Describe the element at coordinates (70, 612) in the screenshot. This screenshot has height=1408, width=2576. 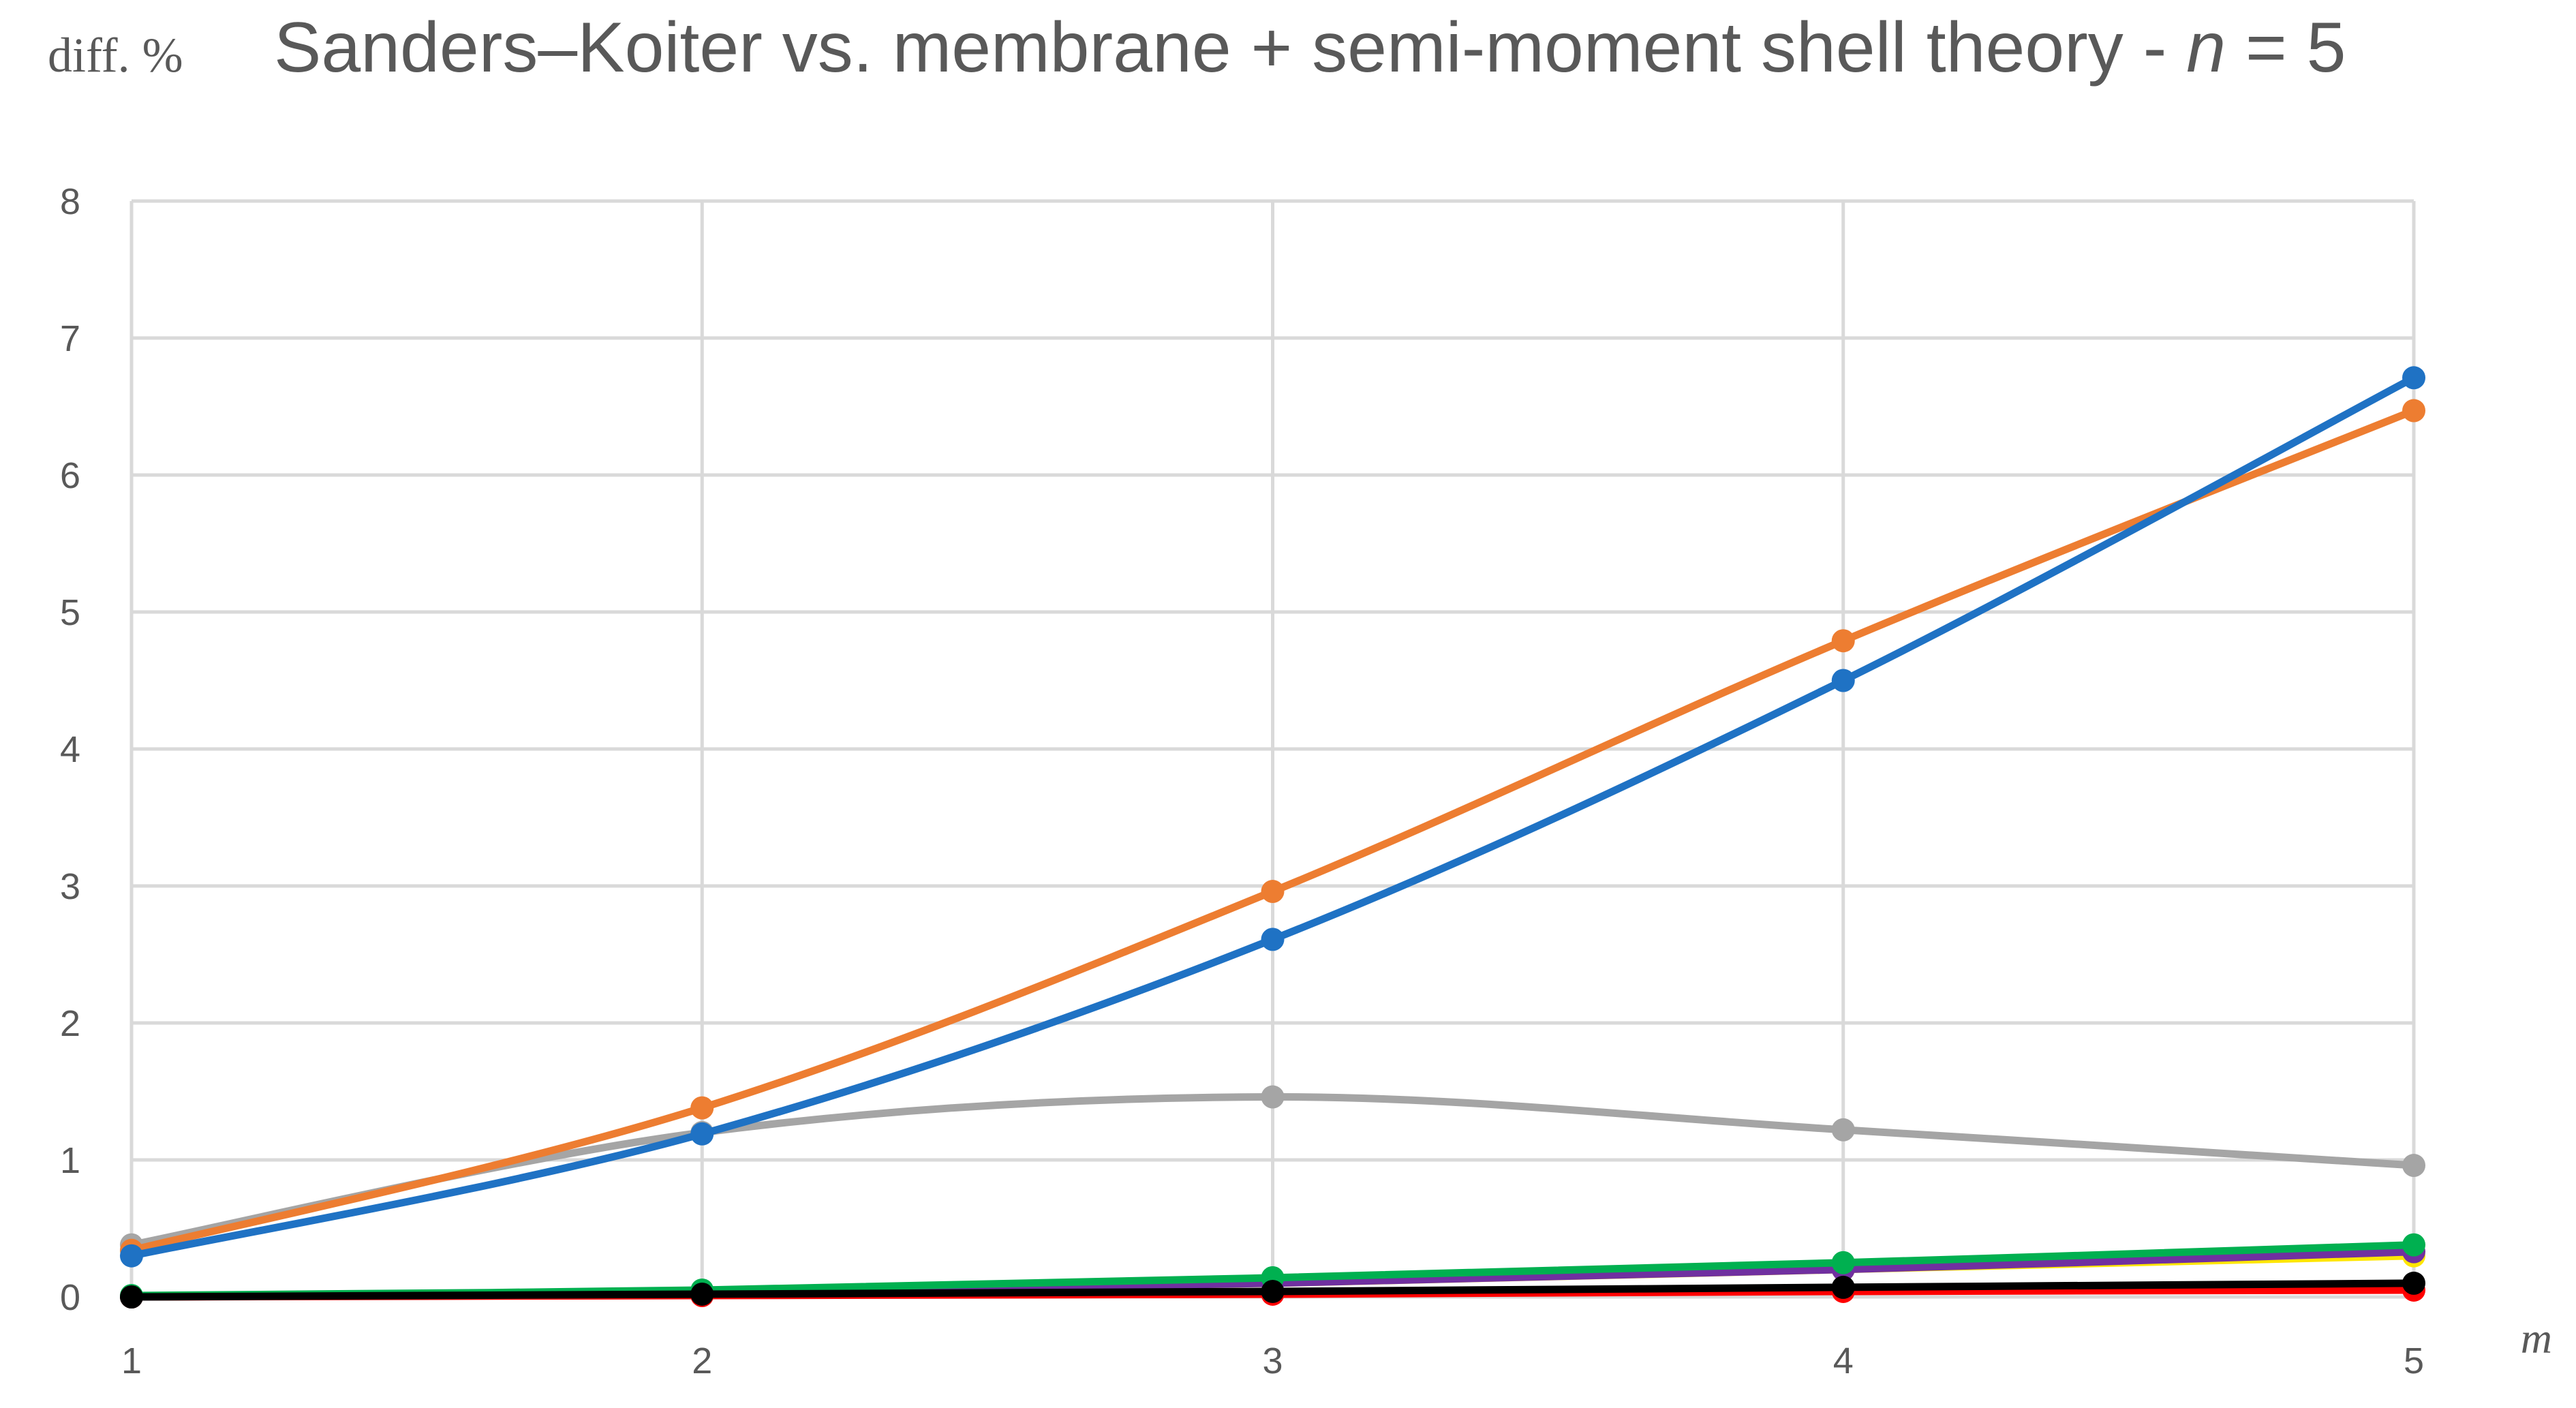
I see `y-tick-label: 5` at that location.